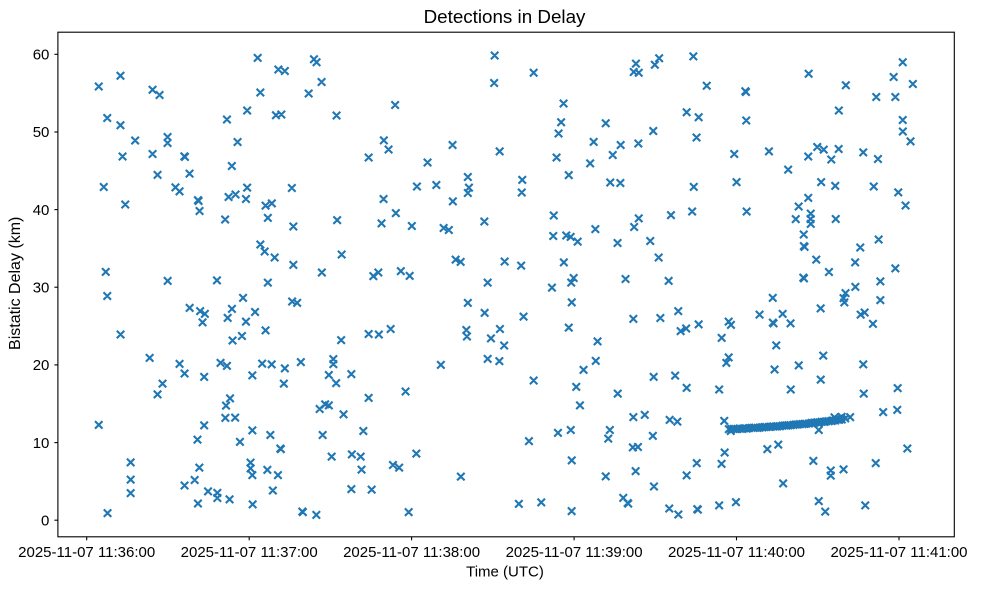 This screenshot has width=981, height=590. I want to click on svg-text: 40, so click(41, 210).